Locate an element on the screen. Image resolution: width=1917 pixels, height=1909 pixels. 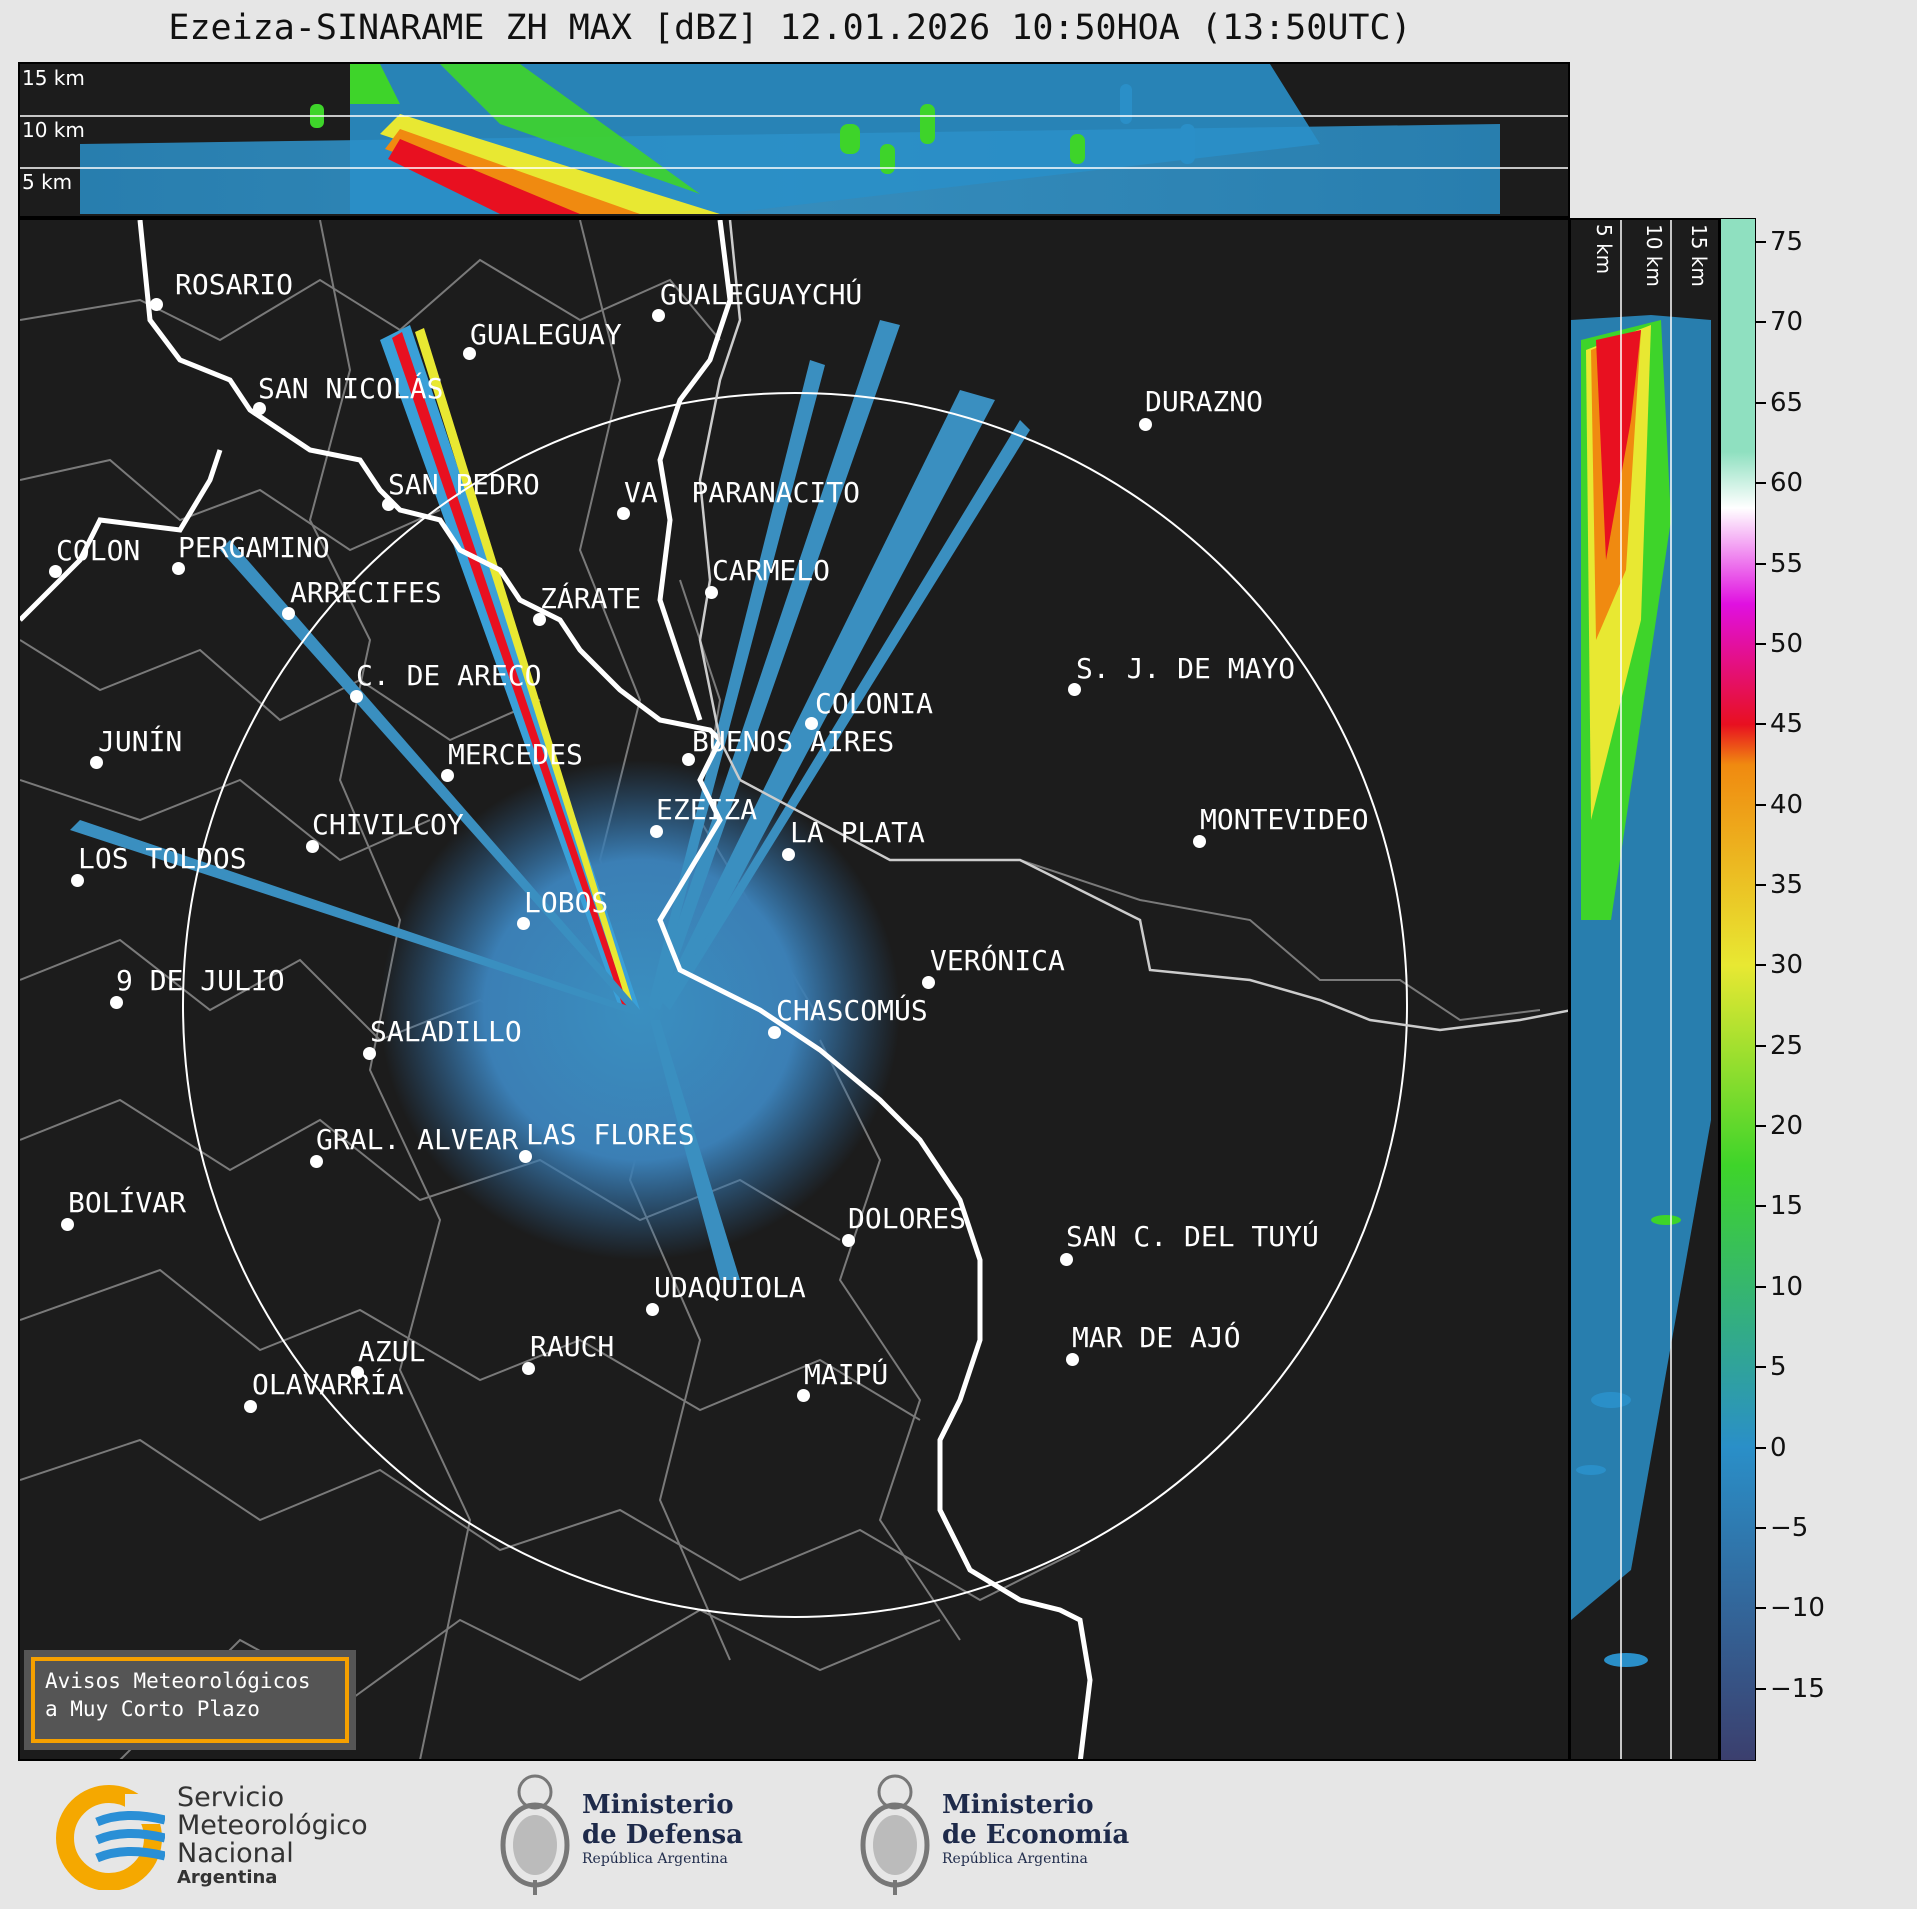
city-name: SAN PEDRO is located at coordinates (464, 484).